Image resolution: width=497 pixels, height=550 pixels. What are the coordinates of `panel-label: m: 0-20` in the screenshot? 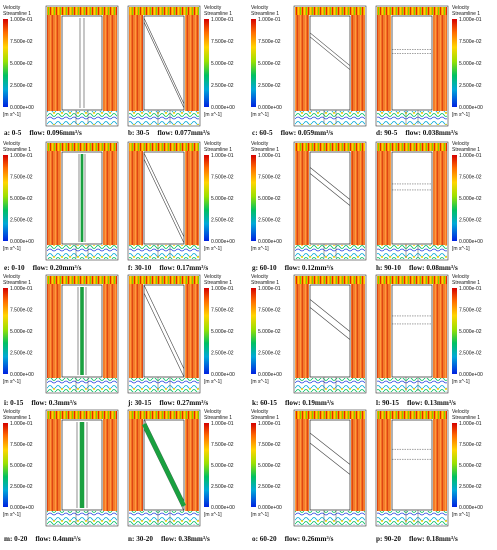 It's located at (16, 539).